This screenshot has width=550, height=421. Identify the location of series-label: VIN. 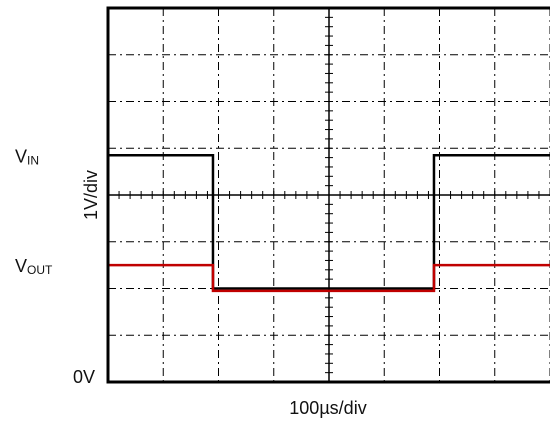
(27, 156).